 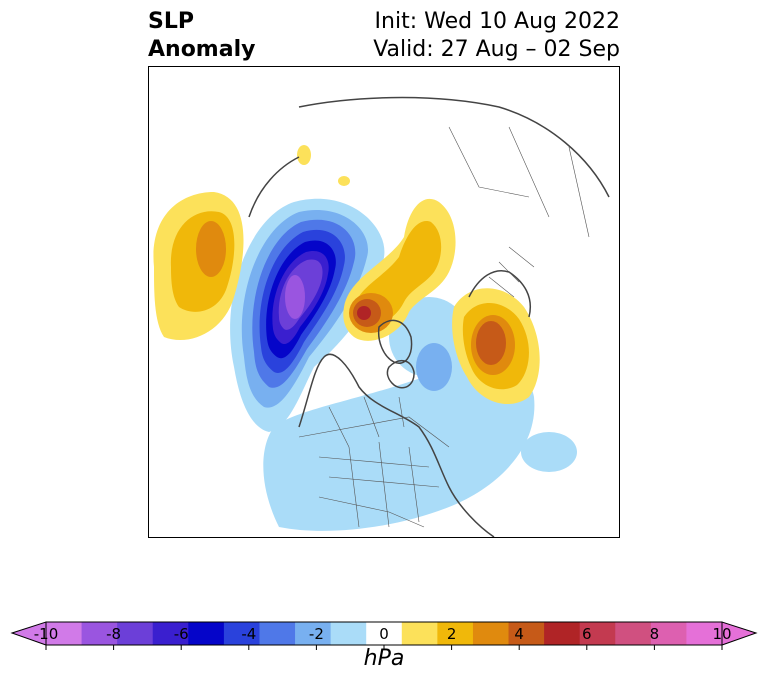 I want to click on border-canada-provinces, so click(x=366, y=422).